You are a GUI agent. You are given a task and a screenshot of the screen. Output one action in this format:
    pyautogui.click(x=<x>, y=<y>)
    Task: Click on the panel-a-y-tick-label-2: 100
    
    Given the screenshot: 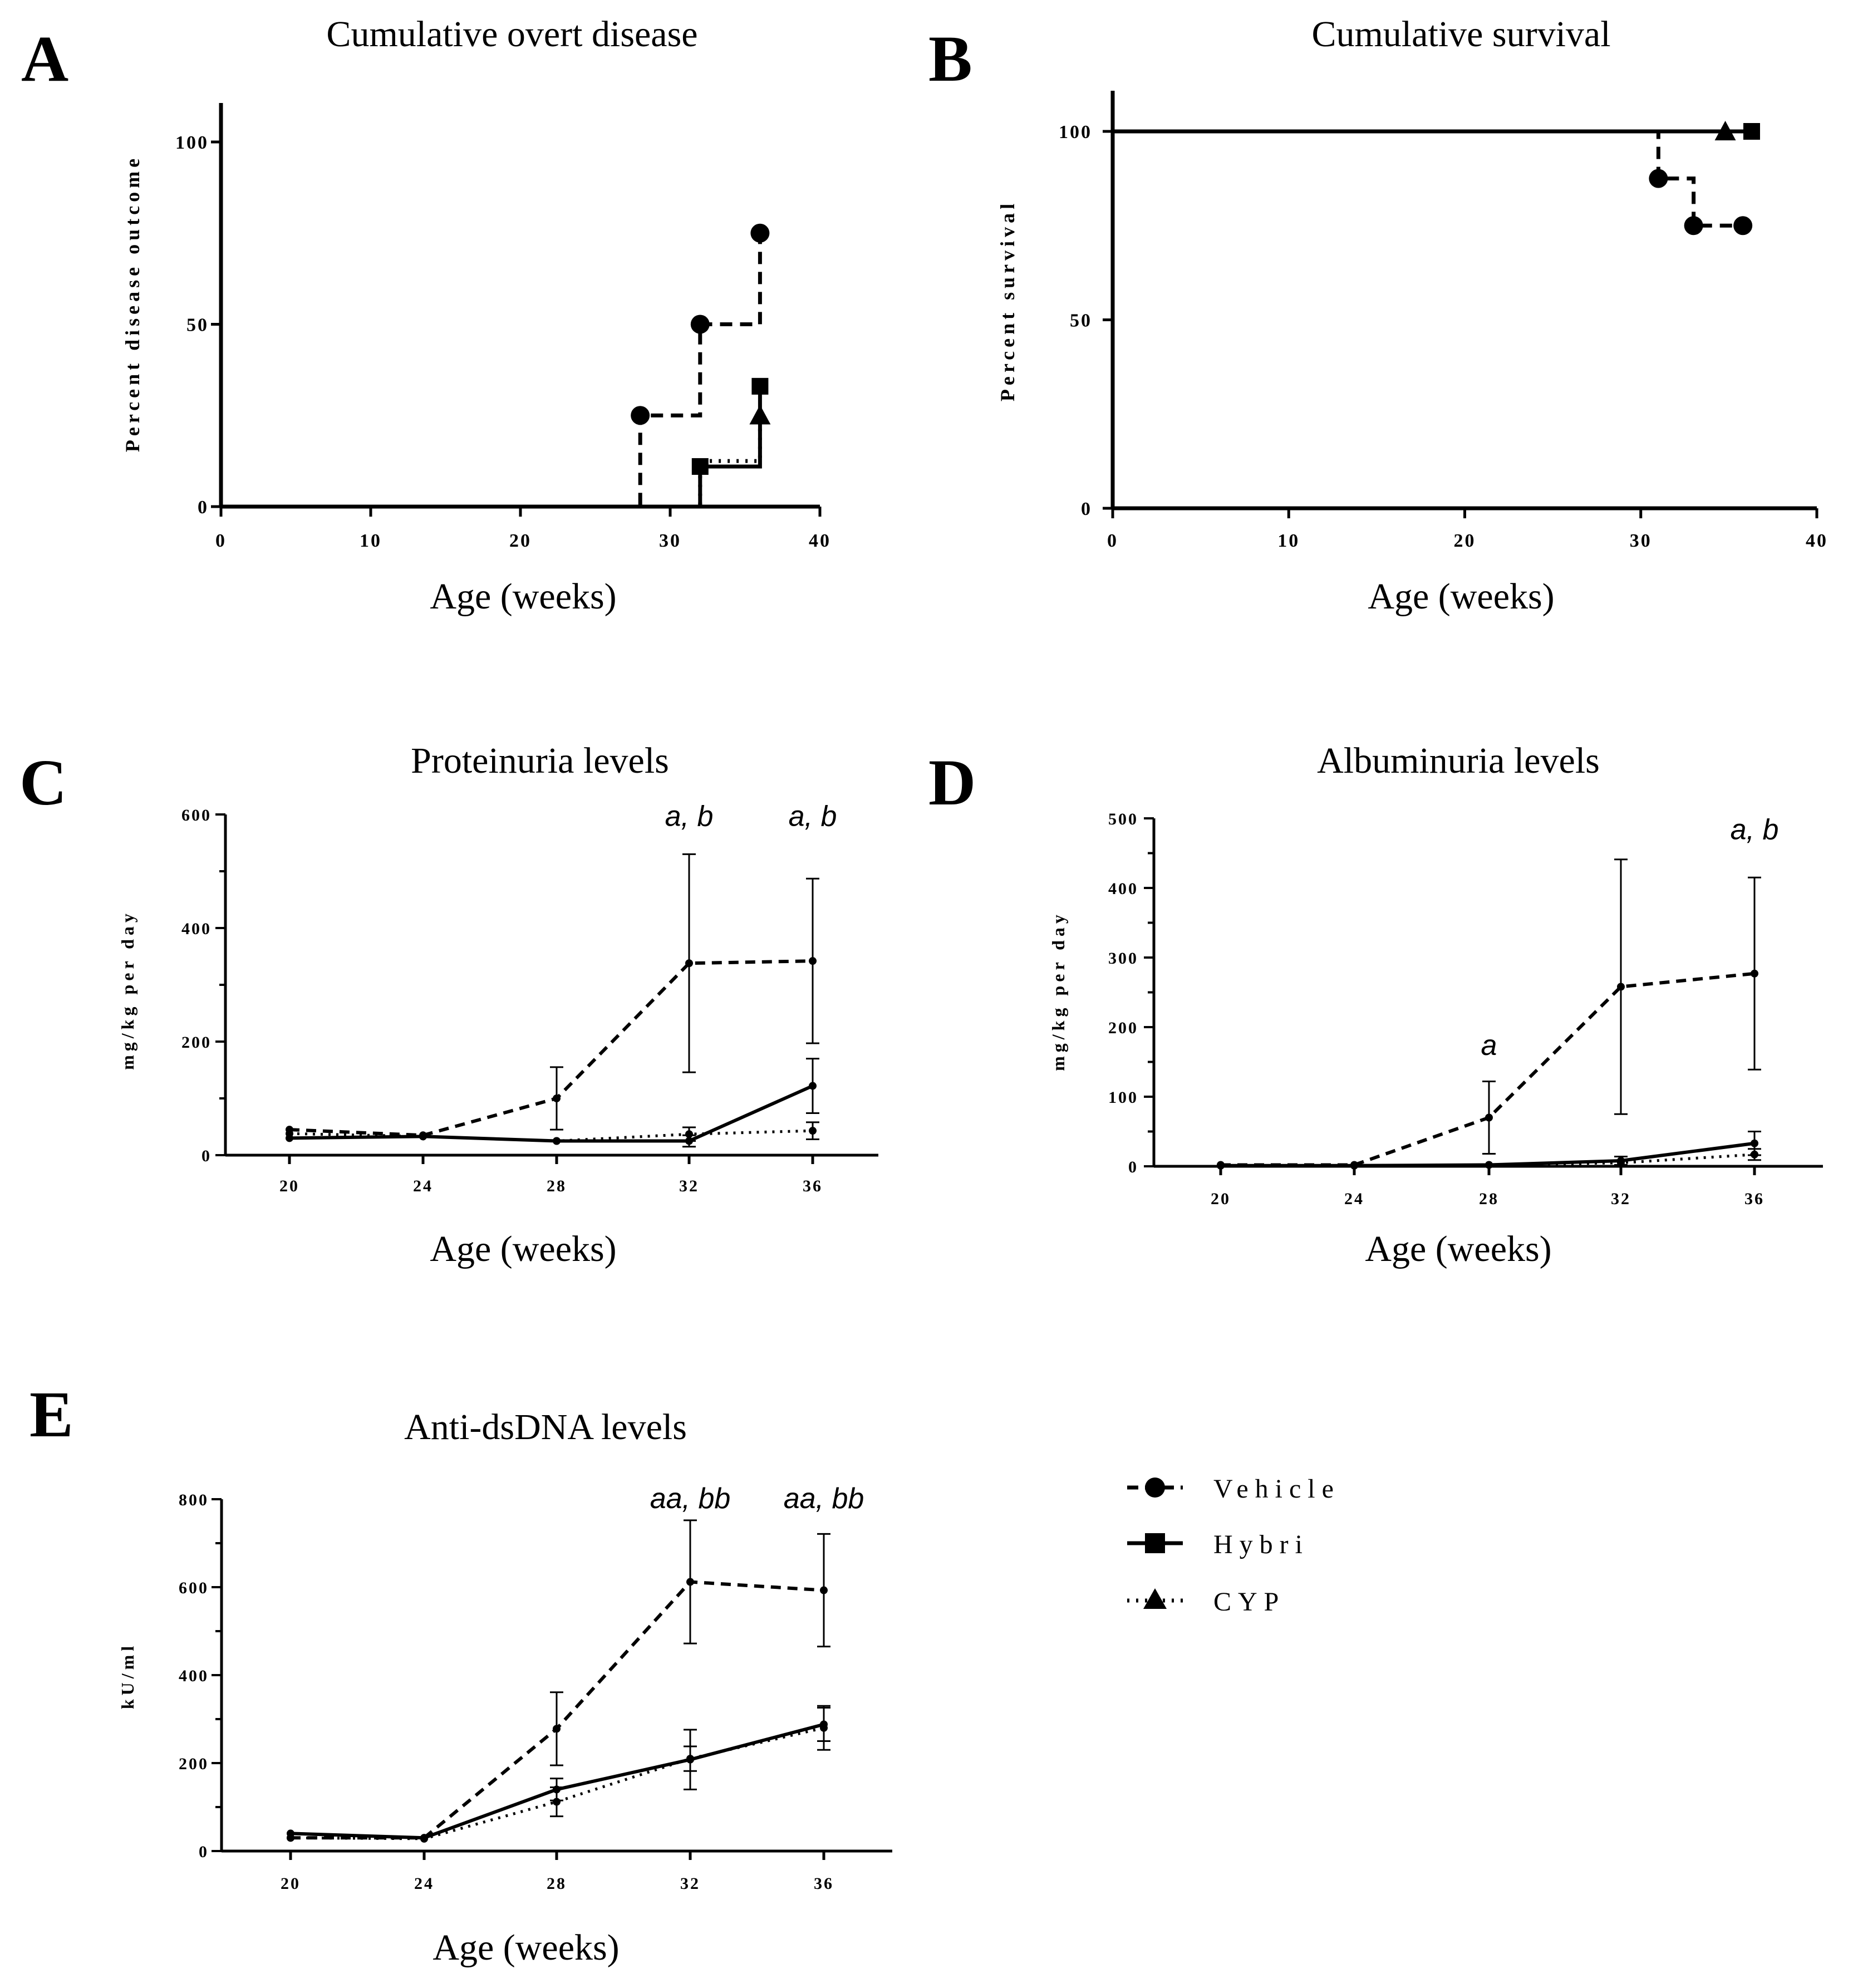 What is the action you would take?
    pyautogui.click(x=192, y=142)
    